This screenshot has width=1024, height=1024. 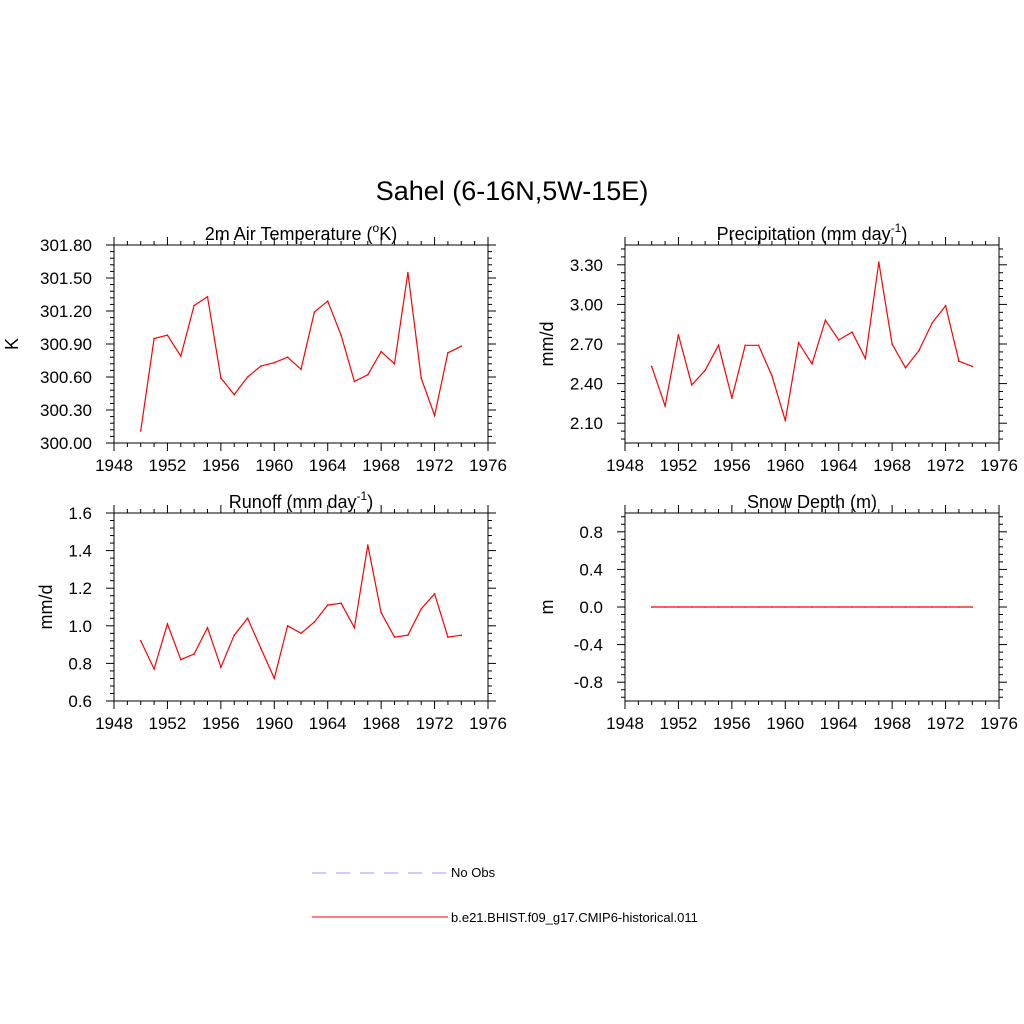 What do you see at coordinates (66, 311) in the screenshot?
I see `y-tick-label: 301.20` at bounding box center [66, 311].